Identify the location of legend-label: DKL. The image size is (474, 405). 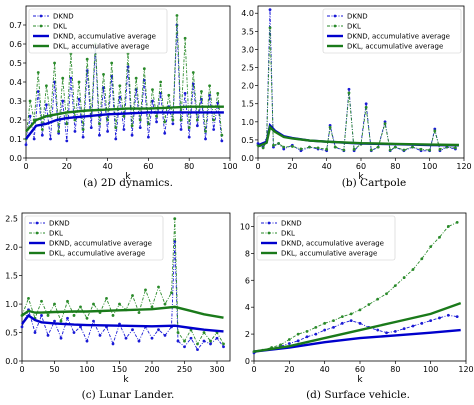
(60, 27).